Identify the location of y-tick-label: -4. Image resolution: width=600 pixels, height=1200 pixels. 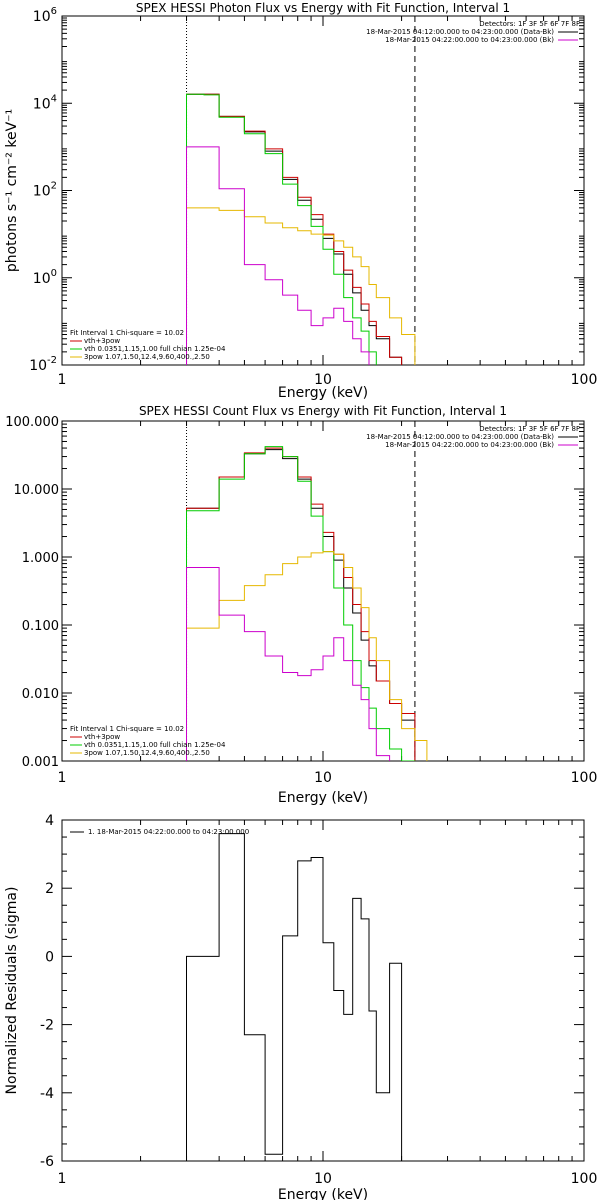
(47, 1094).